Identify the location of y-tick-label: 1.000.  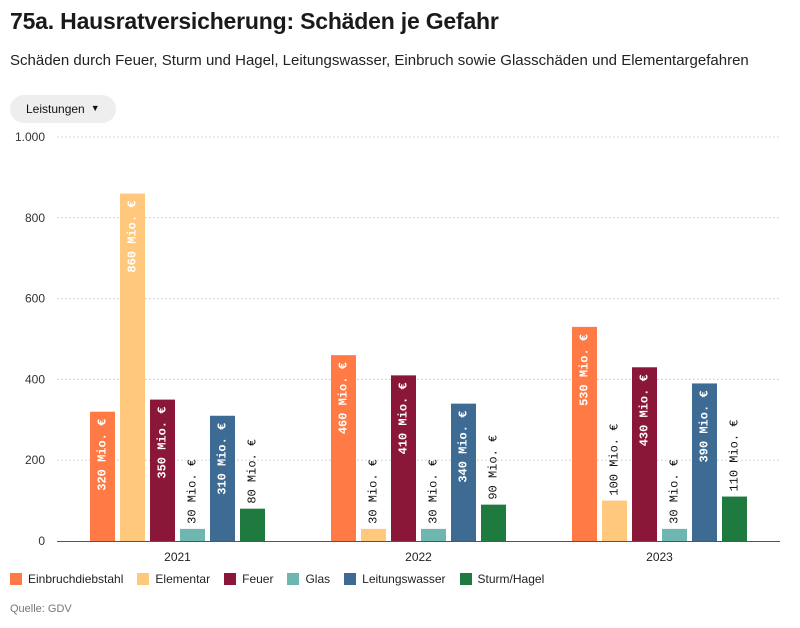
(30, 137).